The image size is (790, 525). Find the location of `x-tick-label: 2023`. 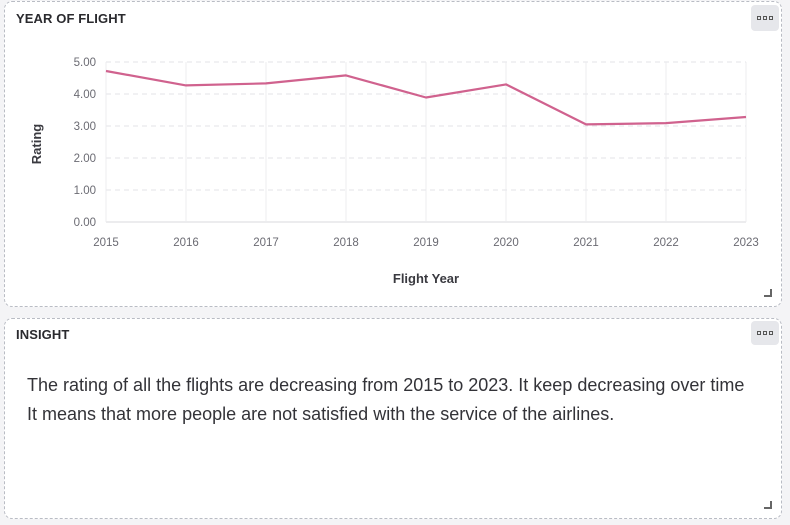

x-tick-label: 2023 is located at coordinates (746, 243).